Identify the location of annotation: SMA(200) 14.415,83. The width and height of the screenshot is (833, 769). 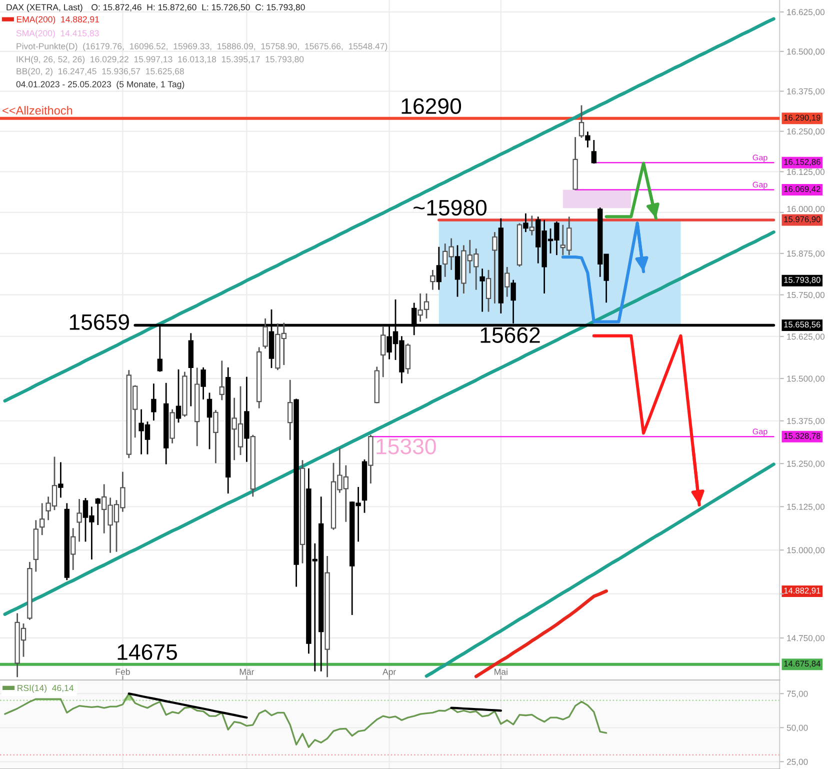
(57, 34).